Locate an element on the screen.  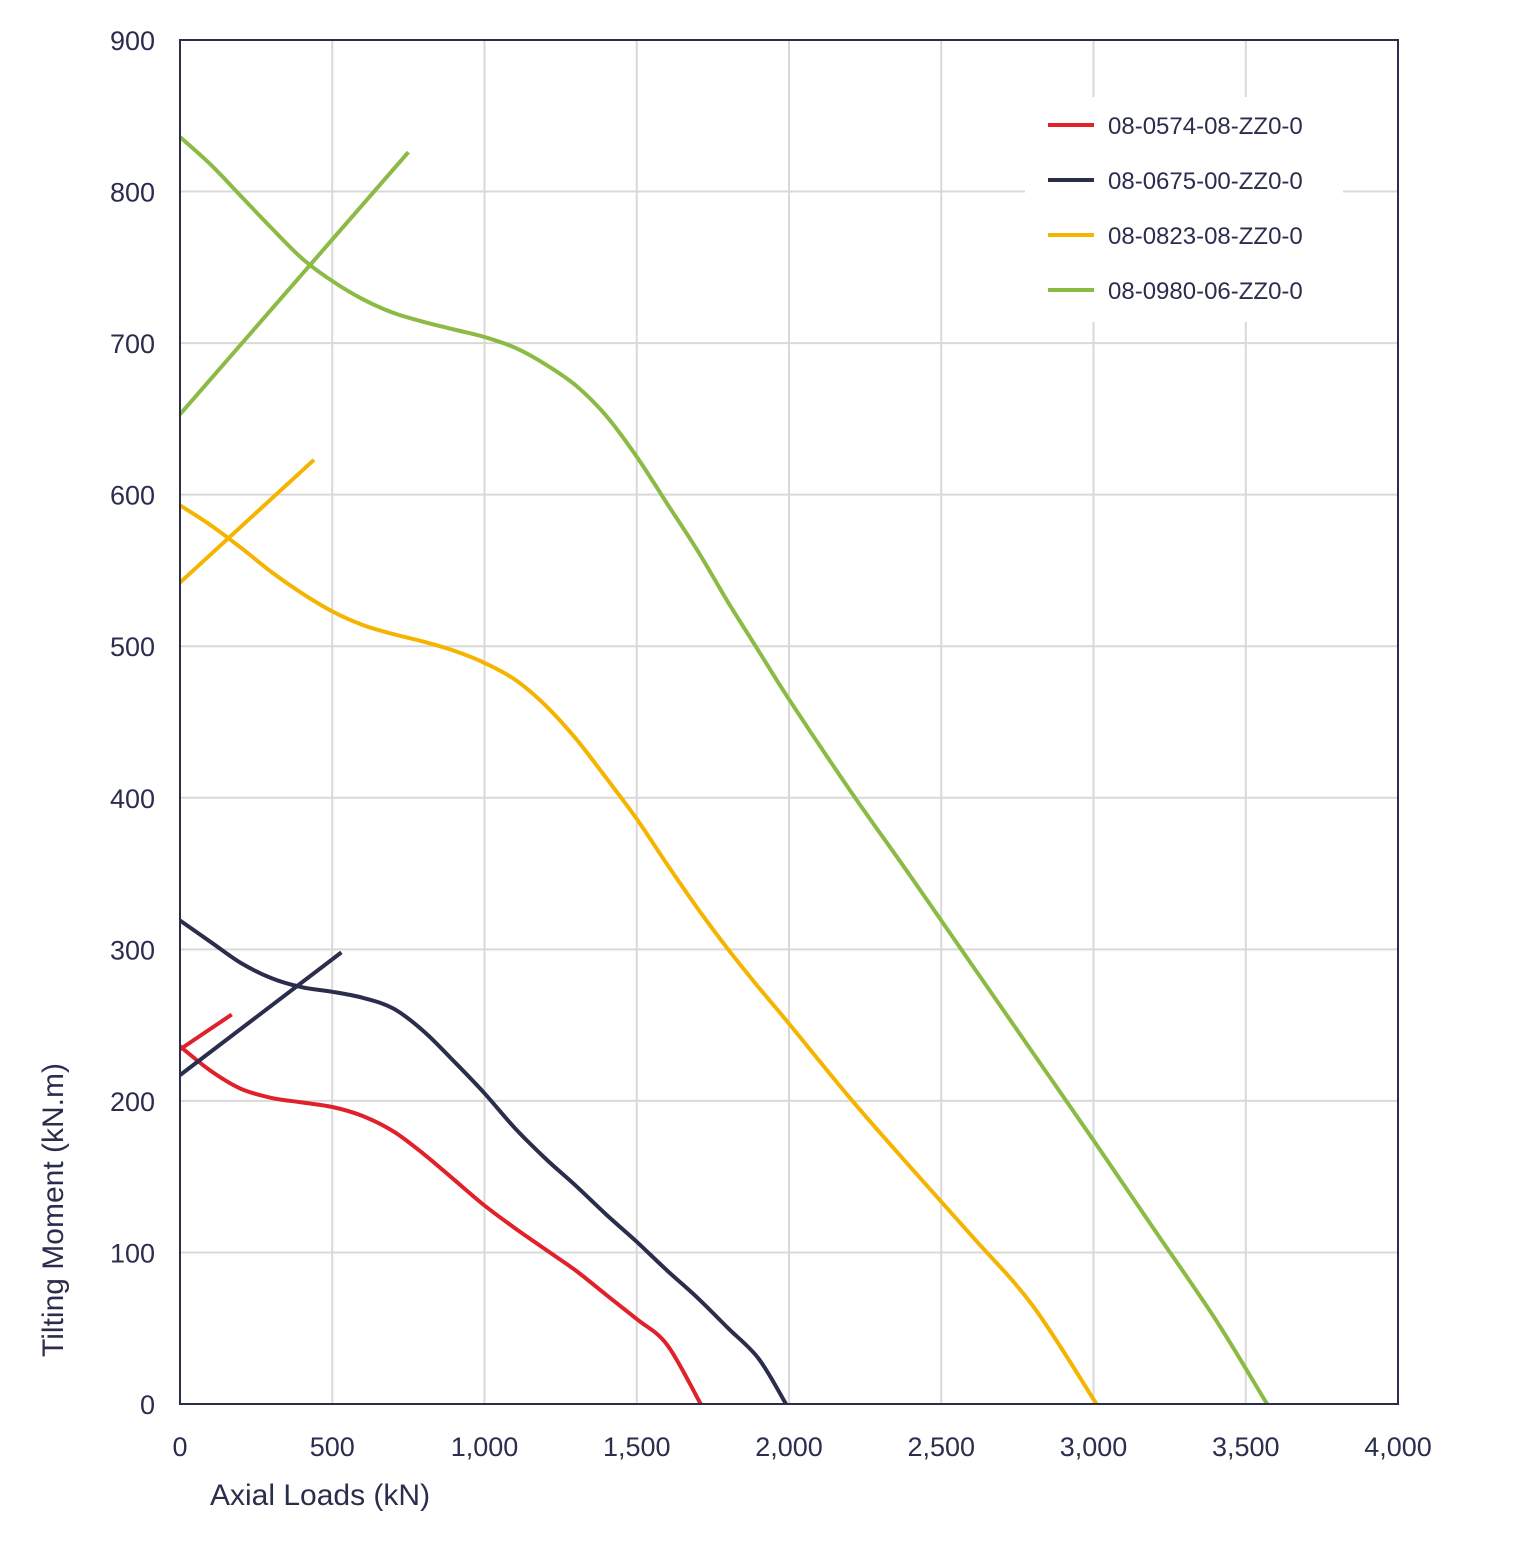
y-tick-label: 500 is located at coordinates (132, 647).